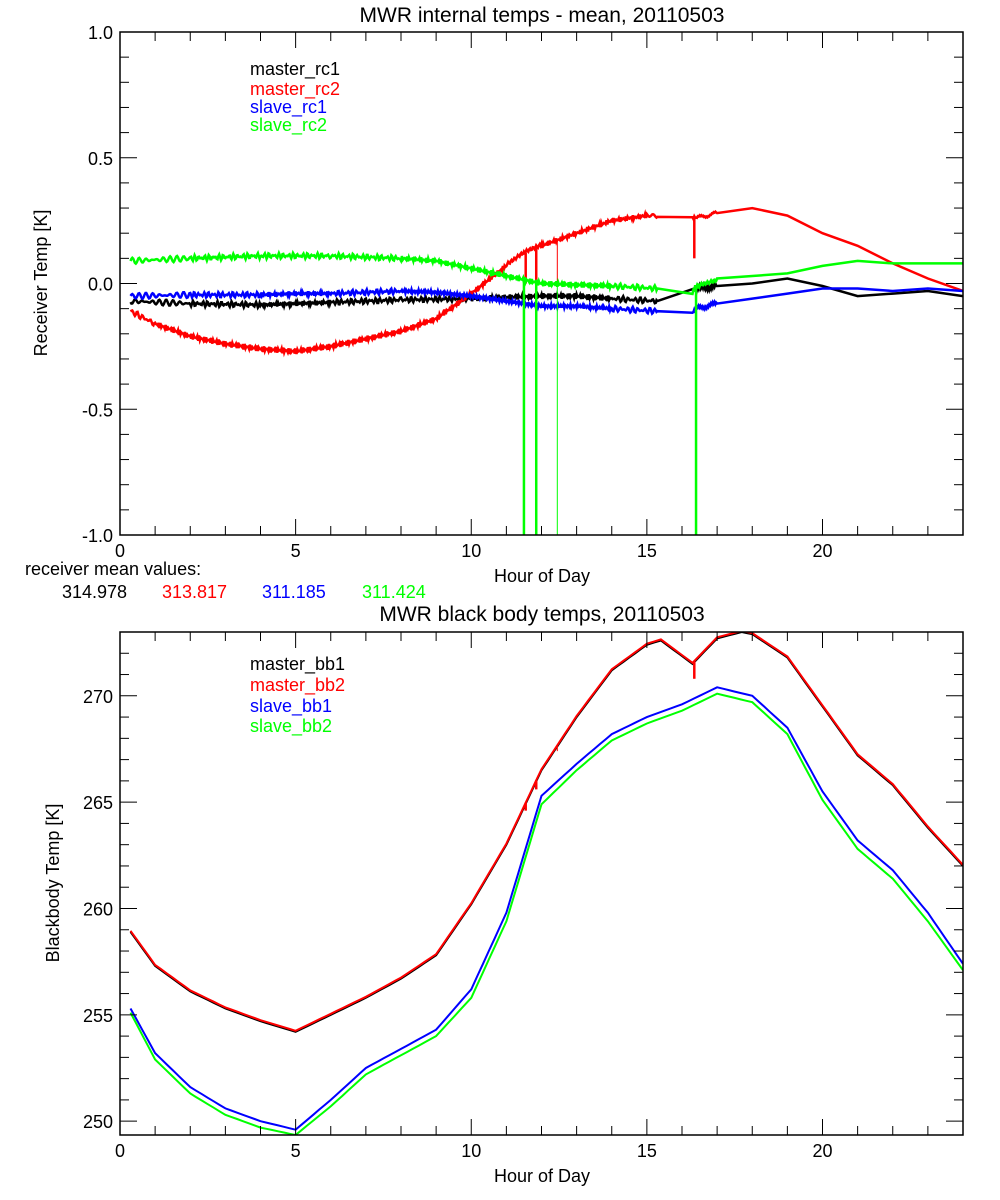 The height and width of the screenshot is (1200, 1000). Describe the element at coordinates (120, 1151) in the screenshot. I see `bottom-x-tick-label: 0` at that location.